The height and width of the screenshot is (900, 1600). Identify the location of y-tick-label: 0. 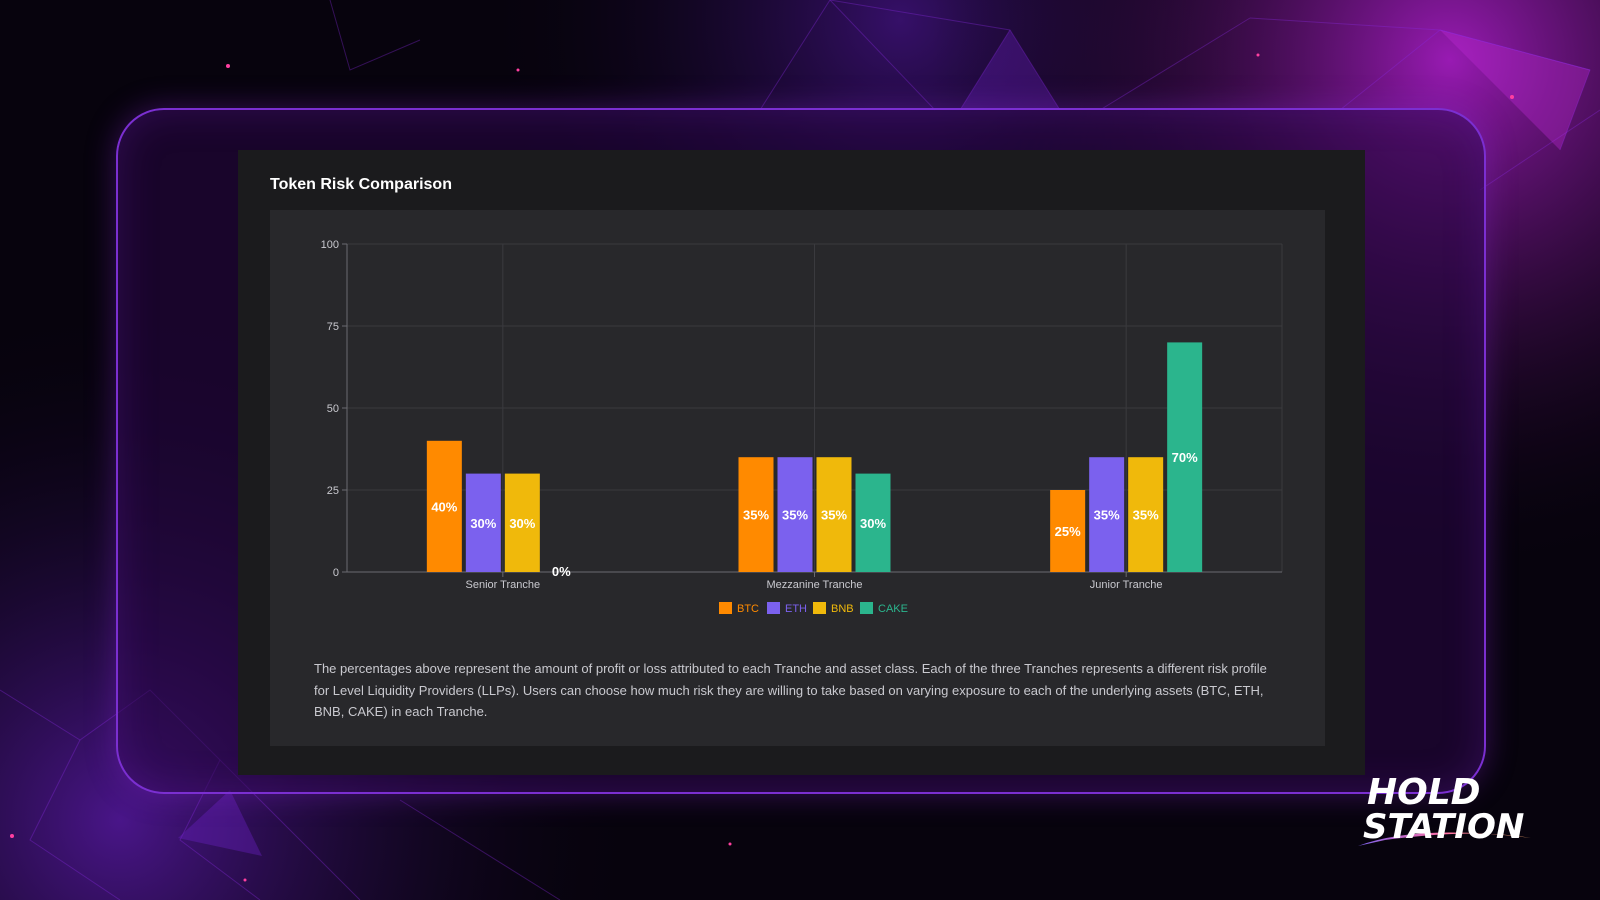
(336, 573).